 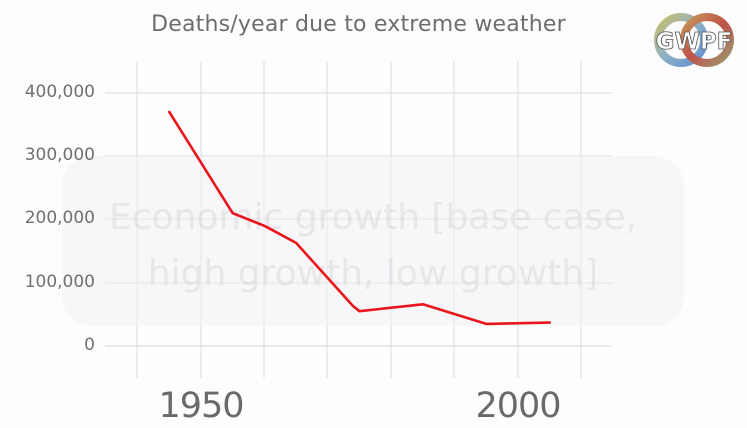 I want to click on y-tick-0: 0, so click(x=89, y=345).